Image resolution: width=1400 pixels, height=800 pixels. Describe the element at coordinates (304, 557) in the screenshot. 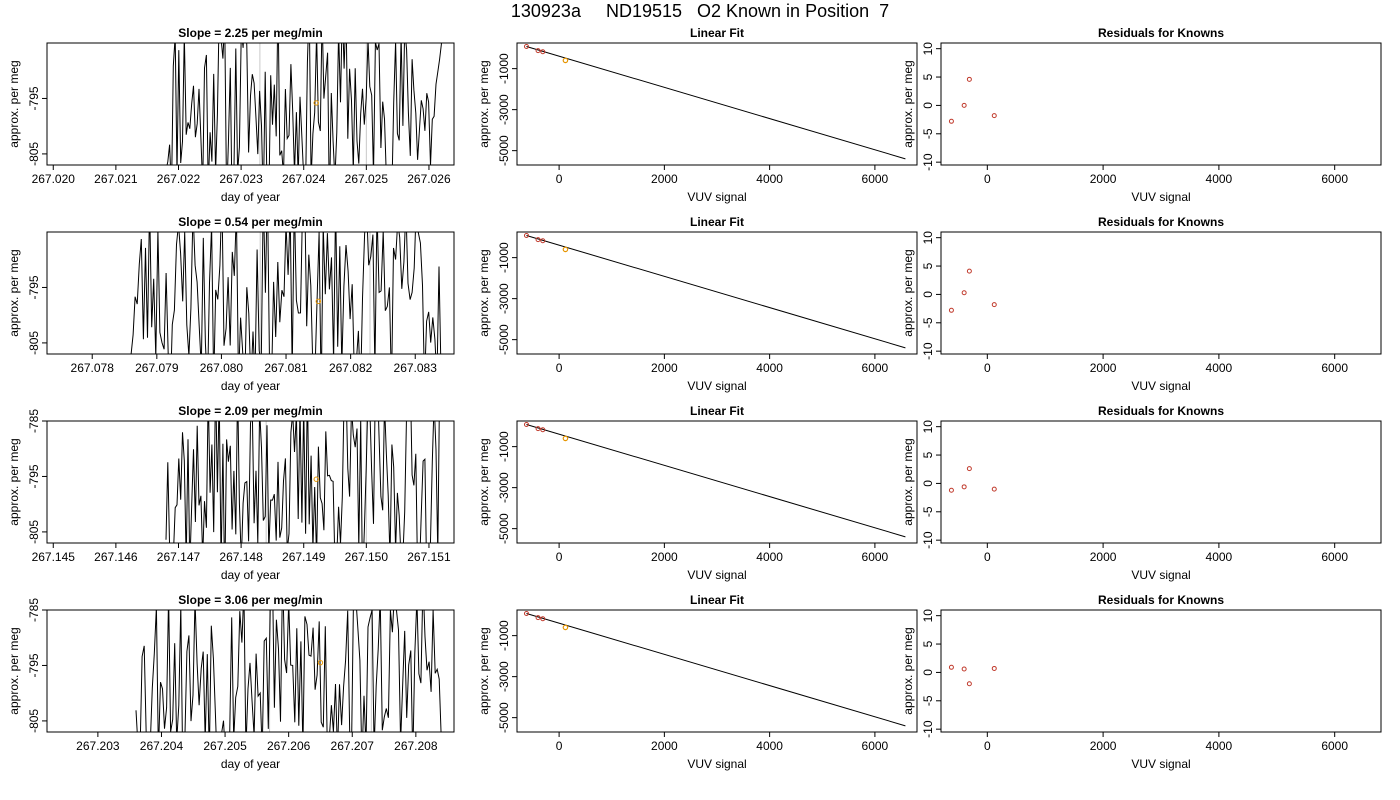

I see `x-tick-label: 267.149` at that location.